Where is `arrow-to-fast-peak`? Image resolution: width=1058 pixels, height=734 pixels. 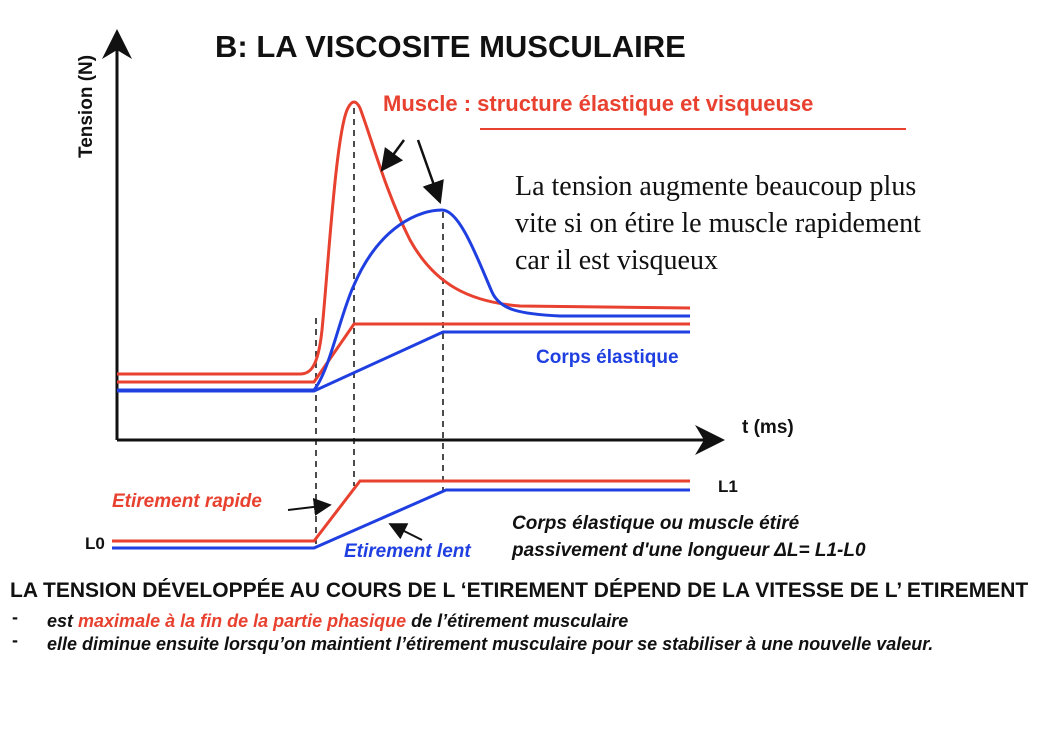
arrow-to-fast-peak is located at coordinates (393, 155).